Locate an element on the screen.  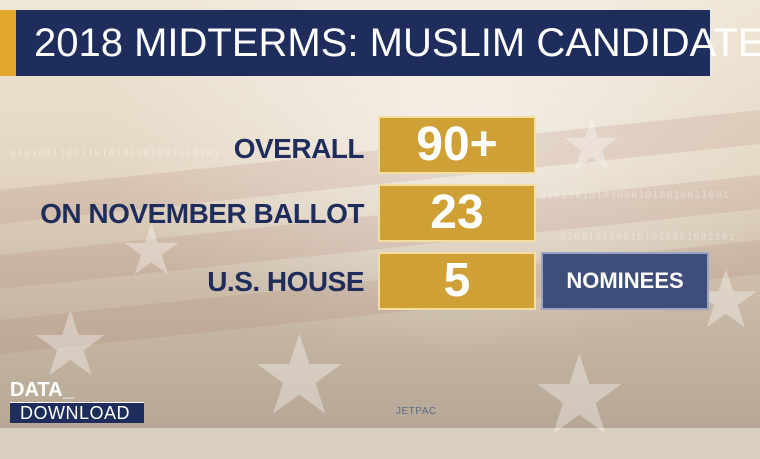
row-value-us-house: 5 is located at coordinates (457, 281).